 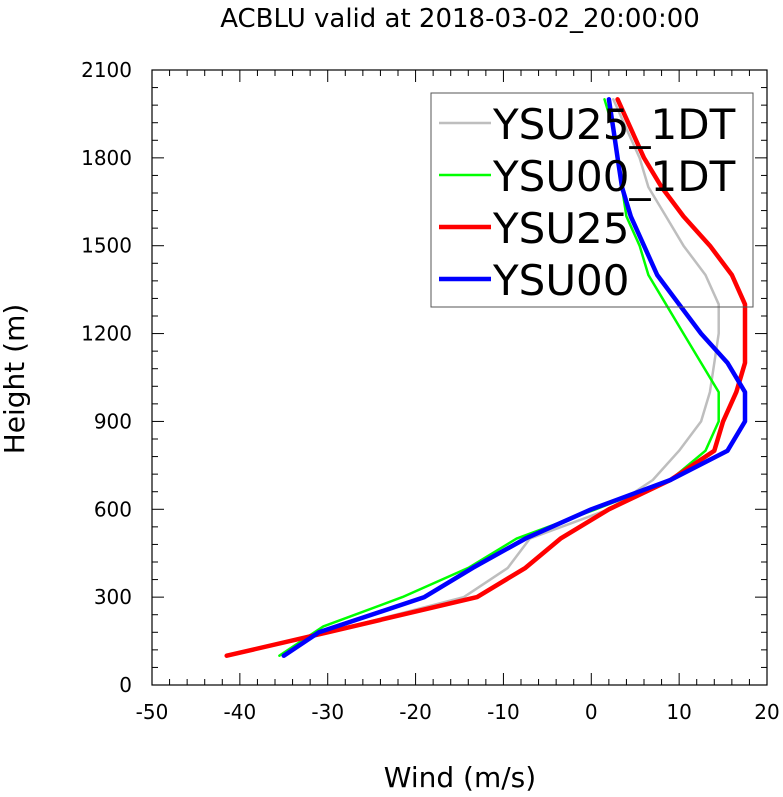 I want to click on x-tick-label: -40, so click(x=240, y=712).